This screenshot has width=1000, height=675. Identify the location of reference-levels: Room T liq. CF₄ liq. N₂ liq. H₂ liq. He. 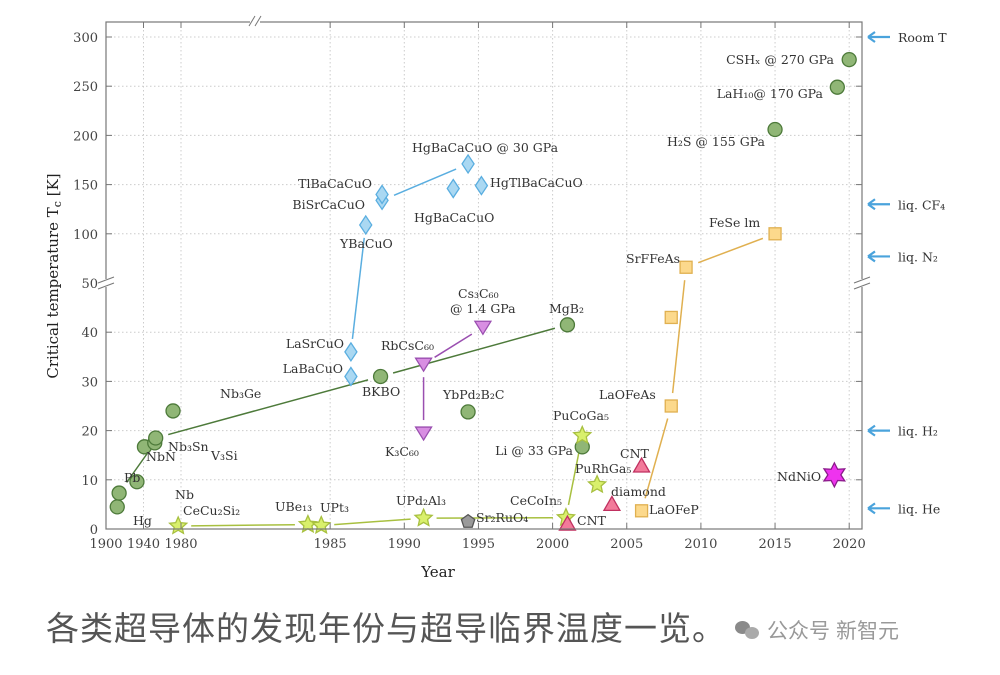
(907, 273).